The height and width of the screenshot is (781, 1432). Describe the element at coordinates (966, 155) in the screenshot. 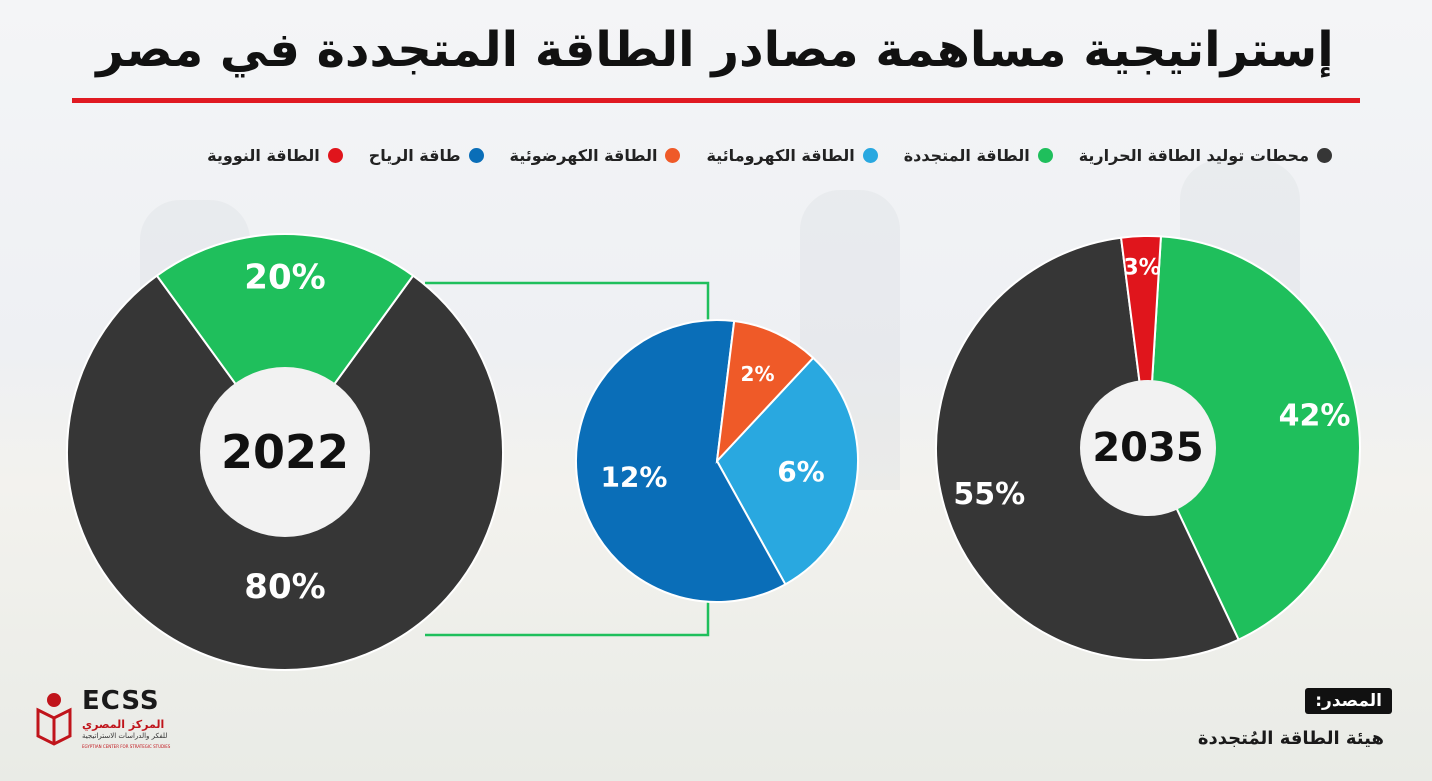

I see `legend-label: الطاقة المتجددة` at that location.